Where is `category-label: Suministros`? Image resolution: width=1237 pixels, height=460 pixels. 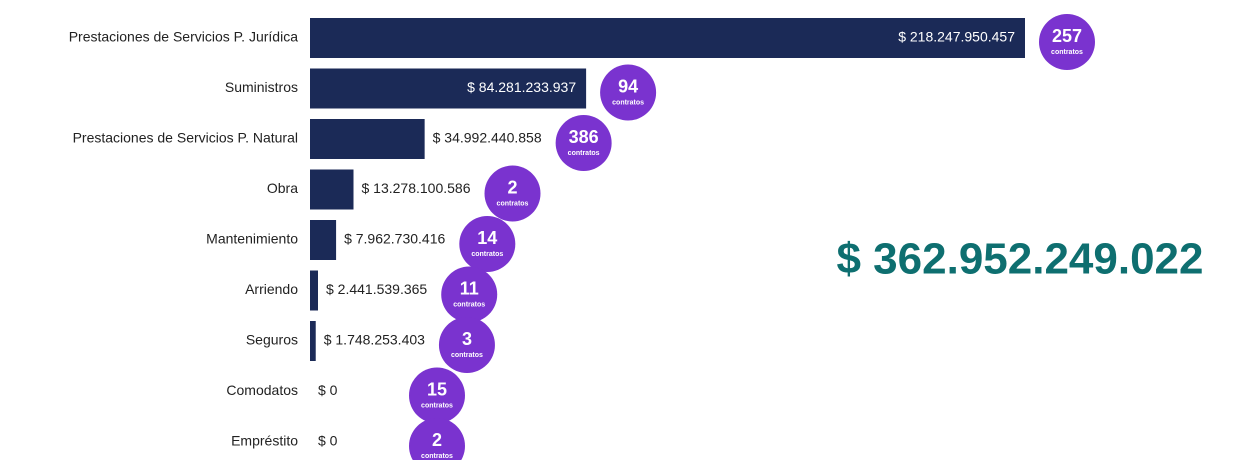
category-label: Suministros is located at coordinates (261, 87).